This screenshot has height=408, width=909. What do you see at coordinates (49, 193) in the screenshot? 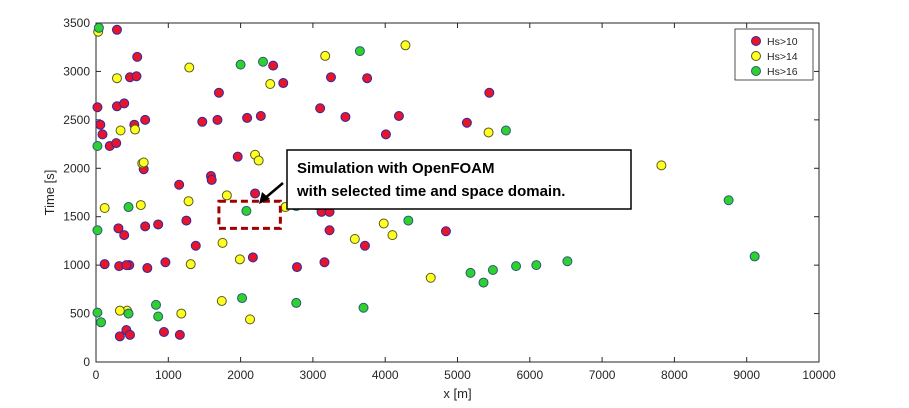
I see `y-axis-label: Time [s]` at bounding box center [49, 193].